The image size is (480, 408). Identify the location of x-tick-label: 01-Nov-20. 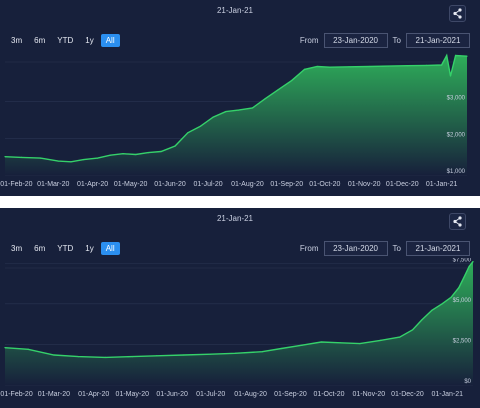
(369, 394).